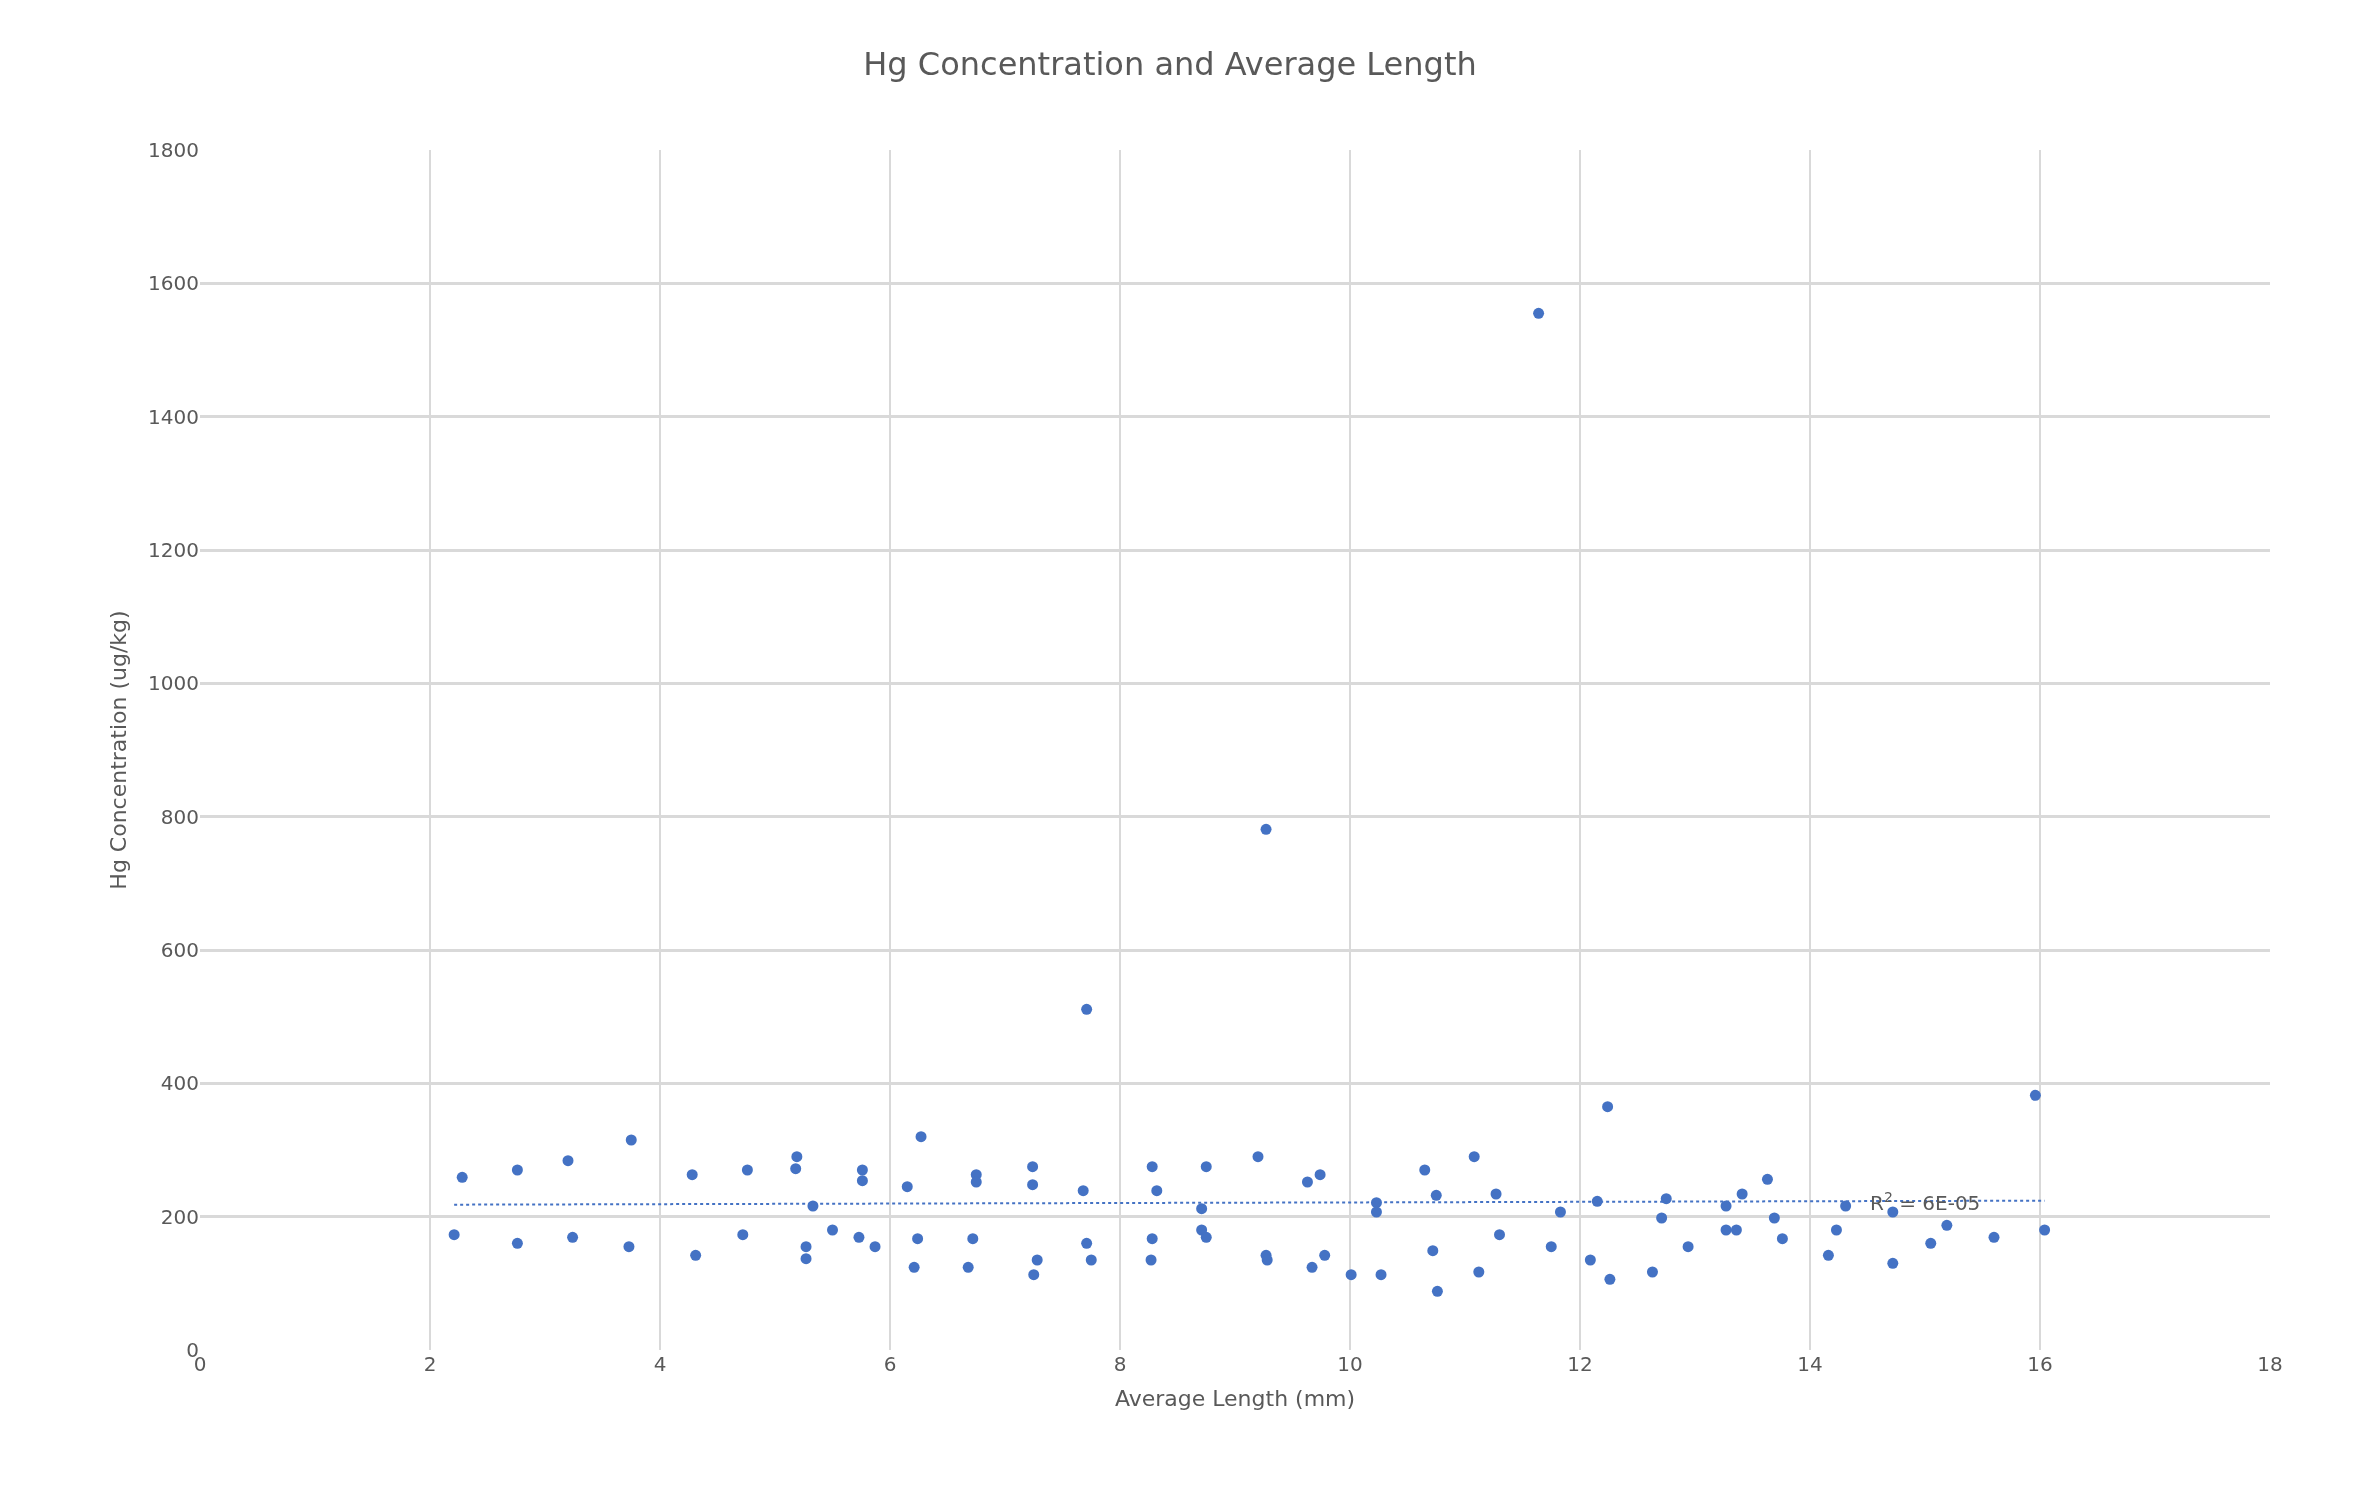  I want to click on y-tick-label: 1800, so click(173, 150).